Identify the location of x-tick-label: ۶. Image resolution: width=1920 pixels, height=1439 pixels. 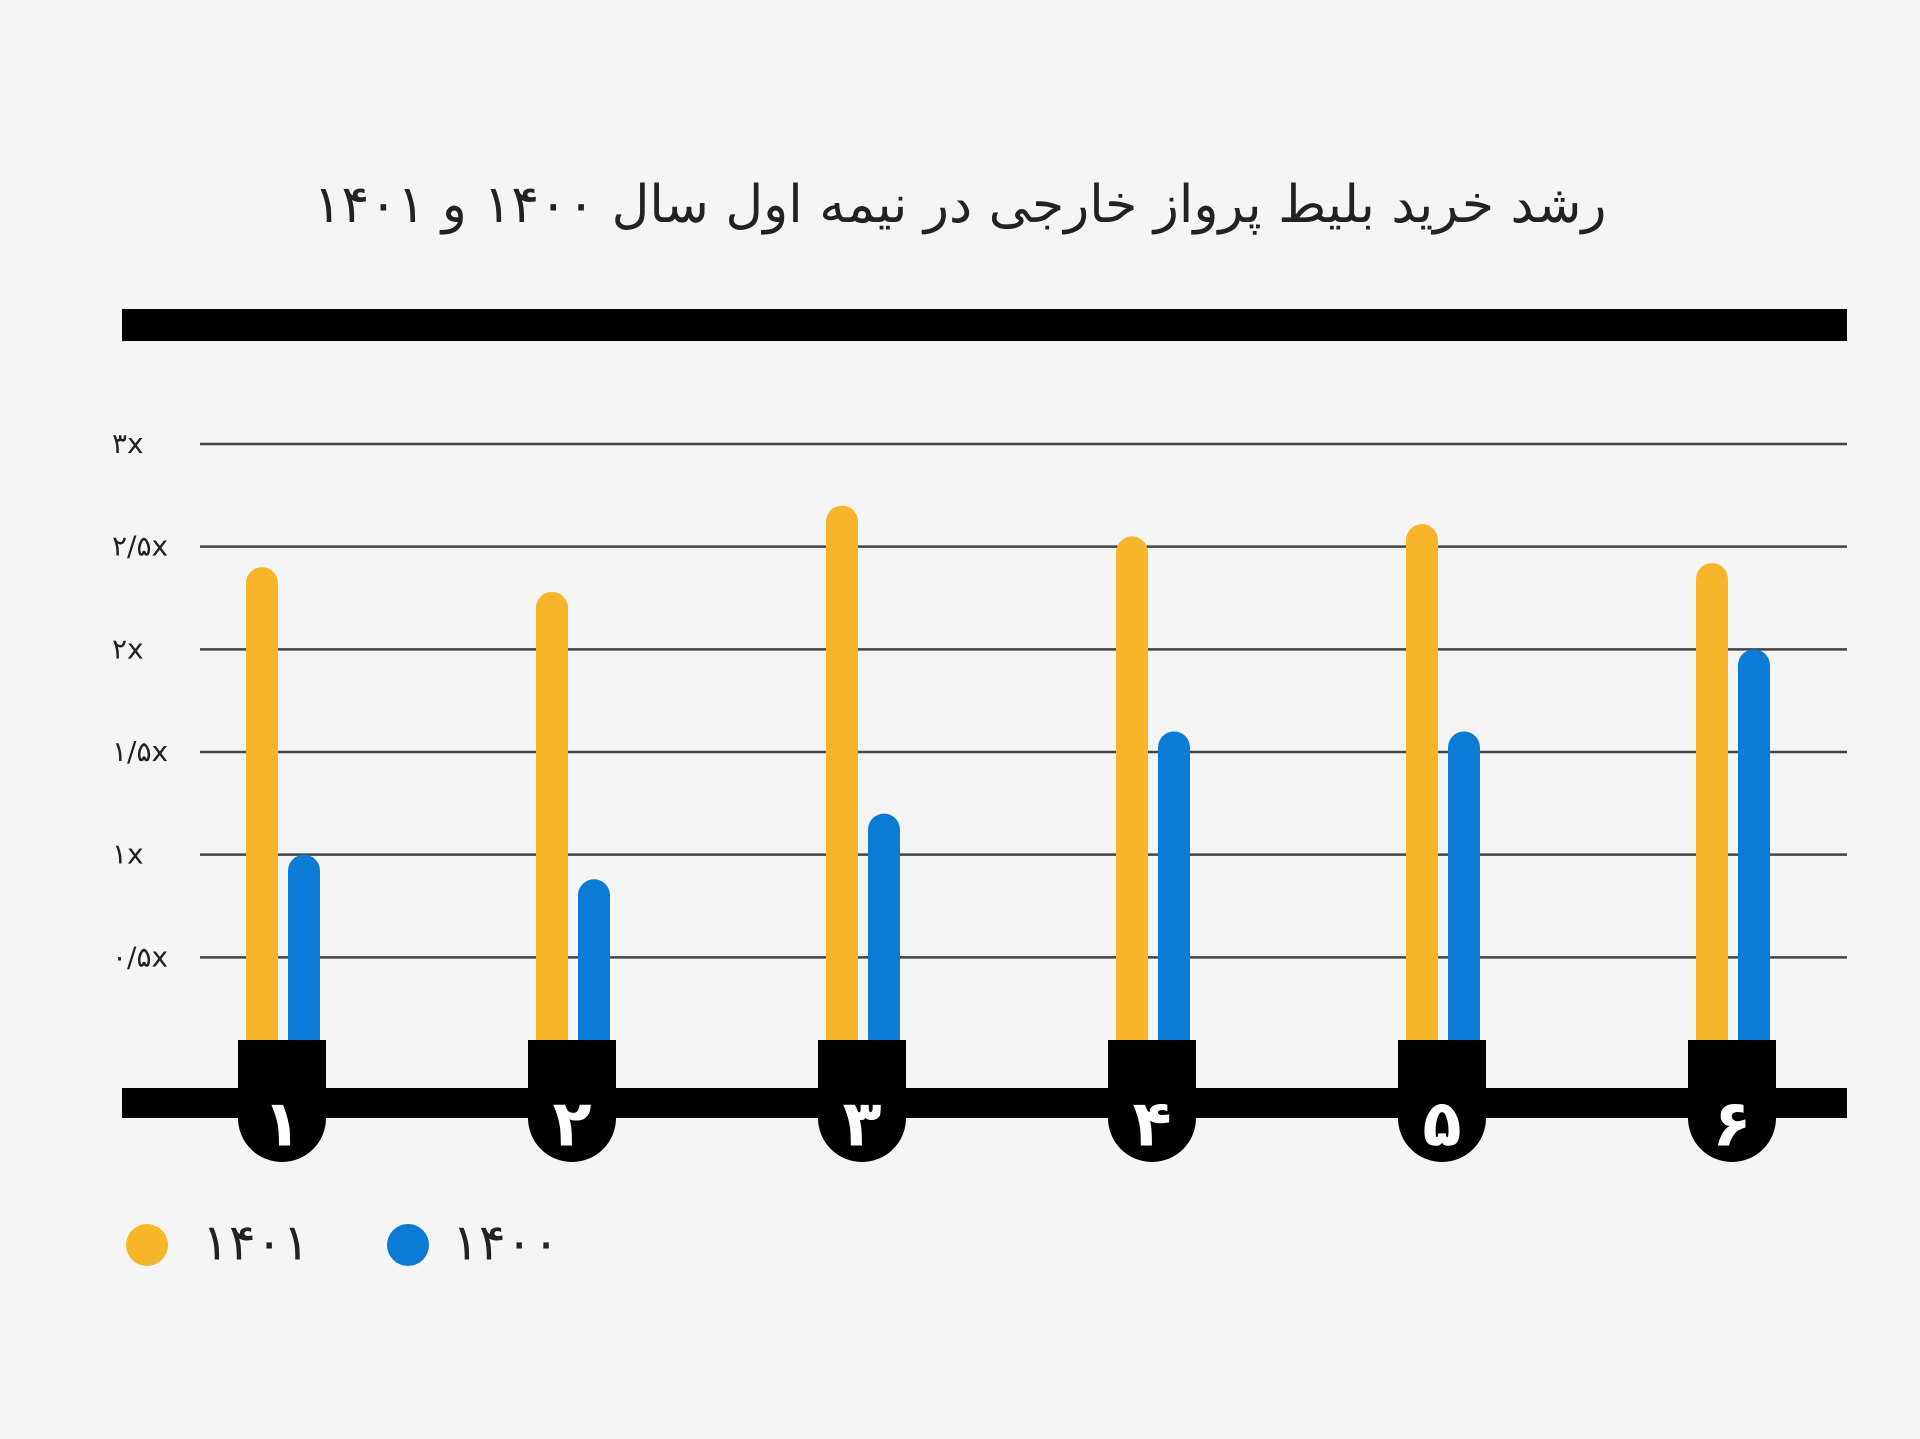
(1731, 1125).